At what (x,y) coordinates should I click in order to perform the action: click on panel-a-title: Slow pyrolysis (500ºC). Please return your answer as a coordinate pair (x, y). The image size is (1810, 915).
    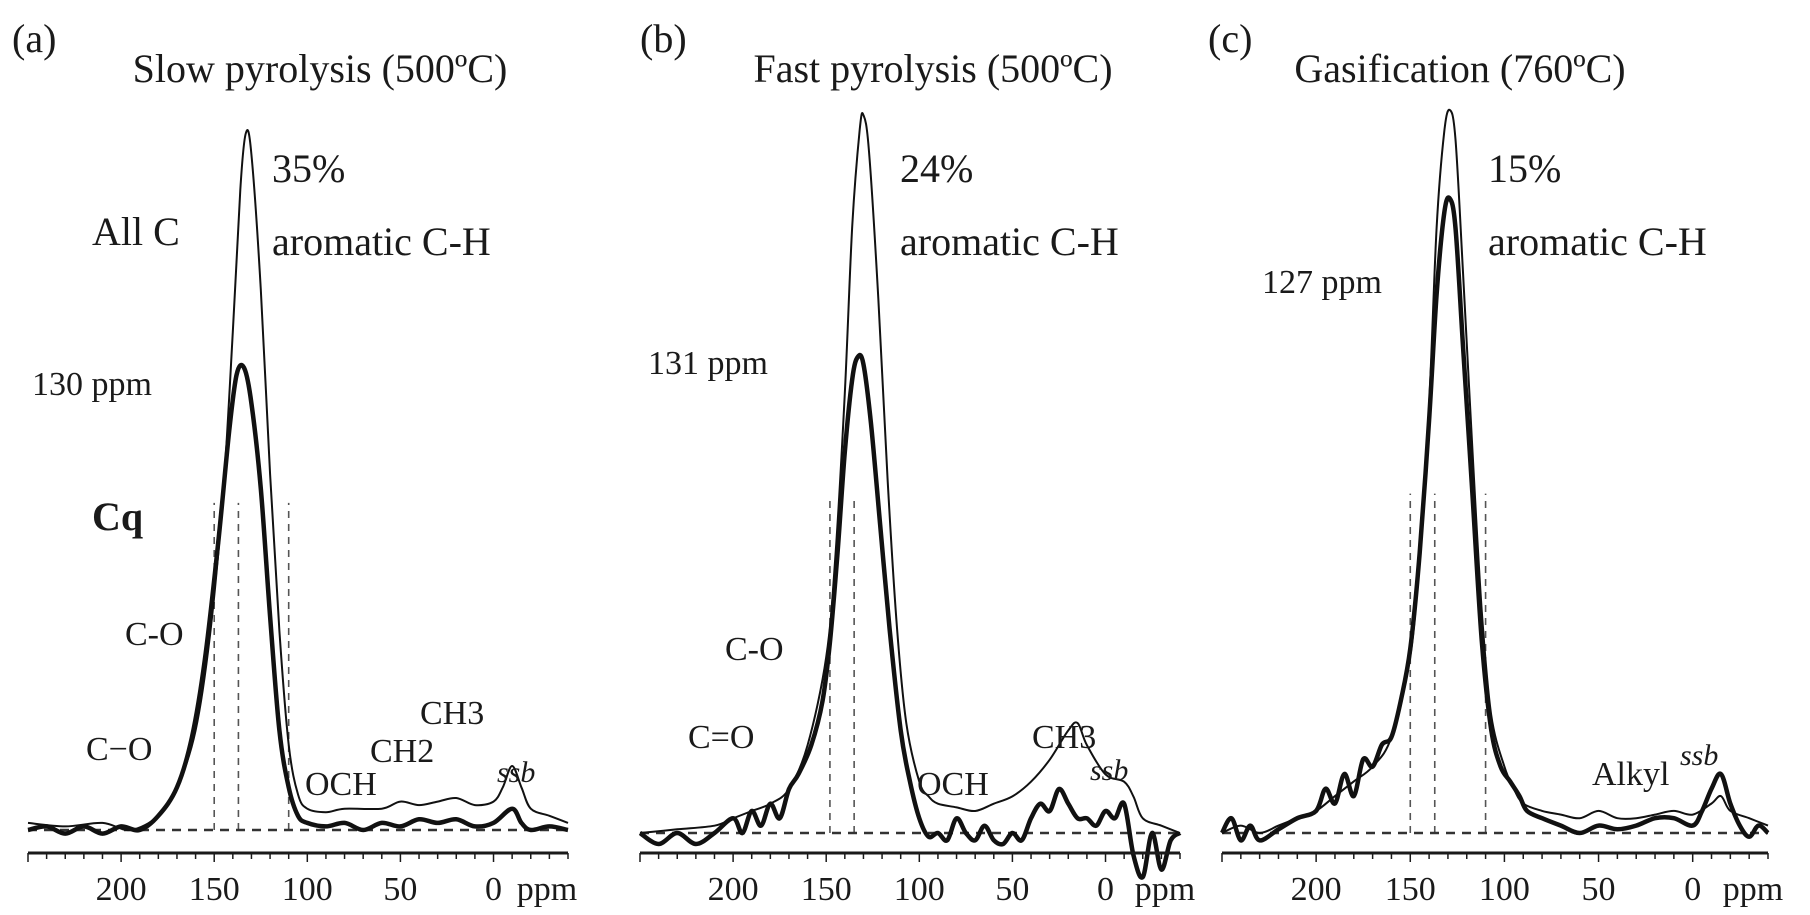
    Looking at the image, I should click on (320, 68).